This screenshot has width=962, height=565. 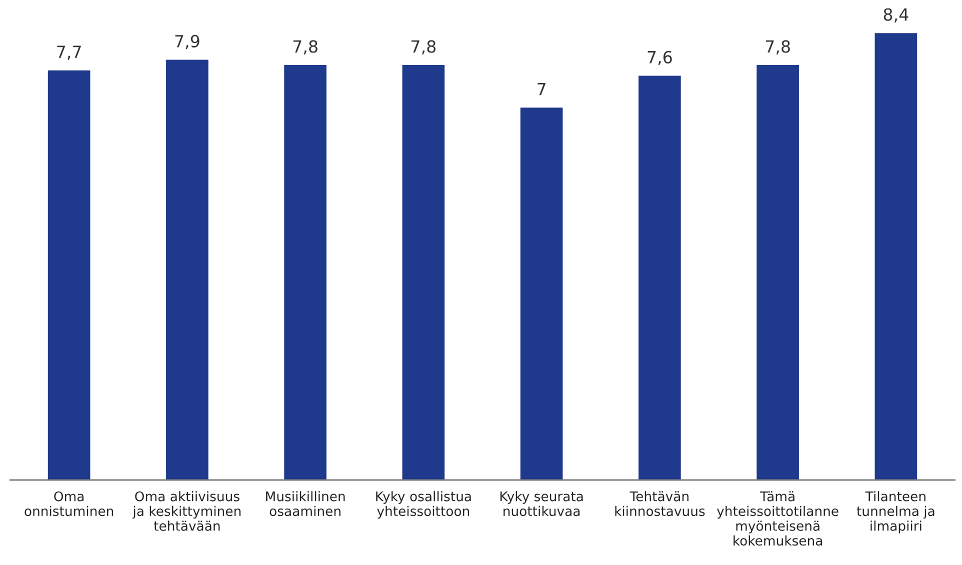 What do you see at coordinates (777, 518) in the screenshot?
I see `x-tick-label: Tämä yhteissoittotilanne myönteisenä kokemuksena` at bounding box center [777, 518].